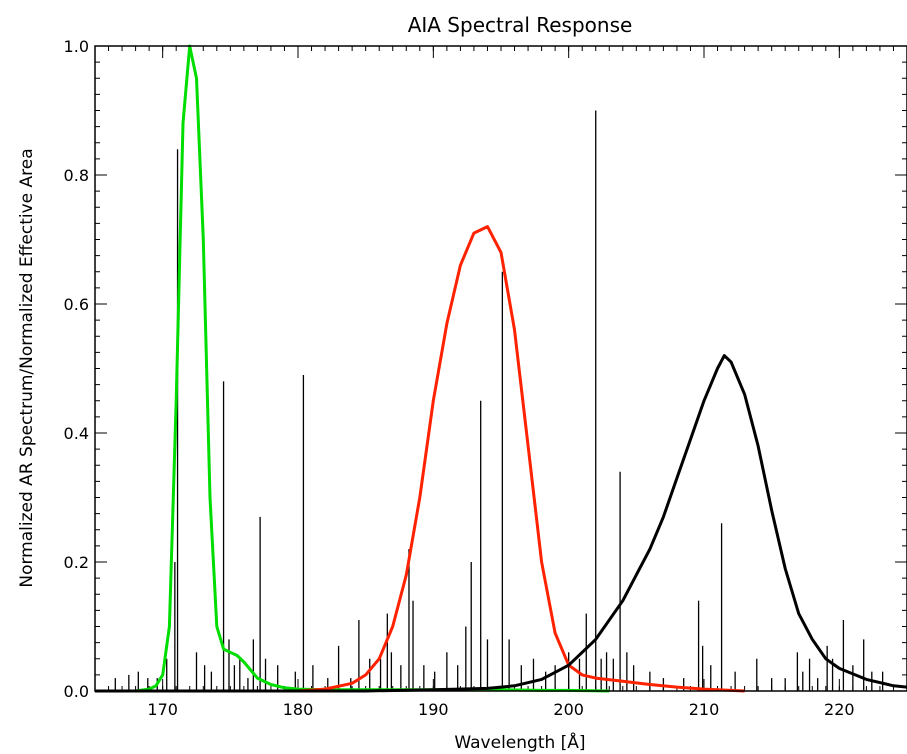 This screenshot has width=907, height=754. What do you see at coordinates (76, 304) in the screenshot?
I see `y-tick-label: 0.6` at bounding box center [76, 304].